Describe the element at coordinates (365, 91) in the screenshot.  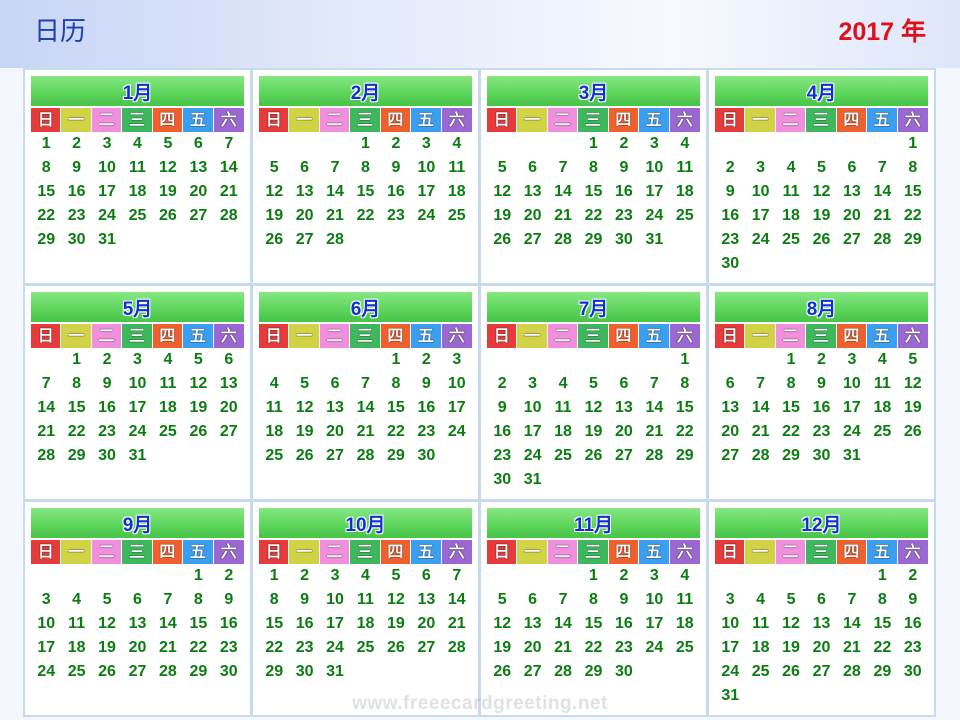
I see `month-header: 2月` at that location.